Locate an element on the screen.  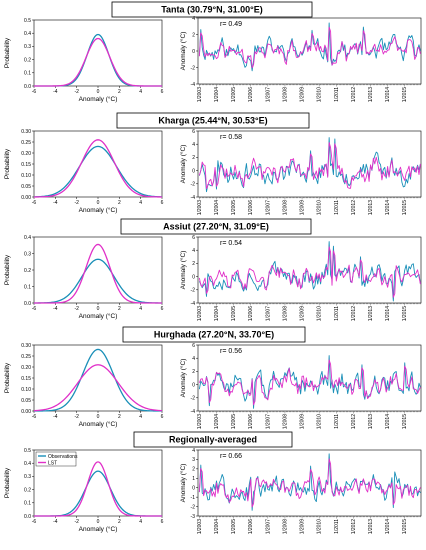
plot-frame is located at coordinates (98, 164).